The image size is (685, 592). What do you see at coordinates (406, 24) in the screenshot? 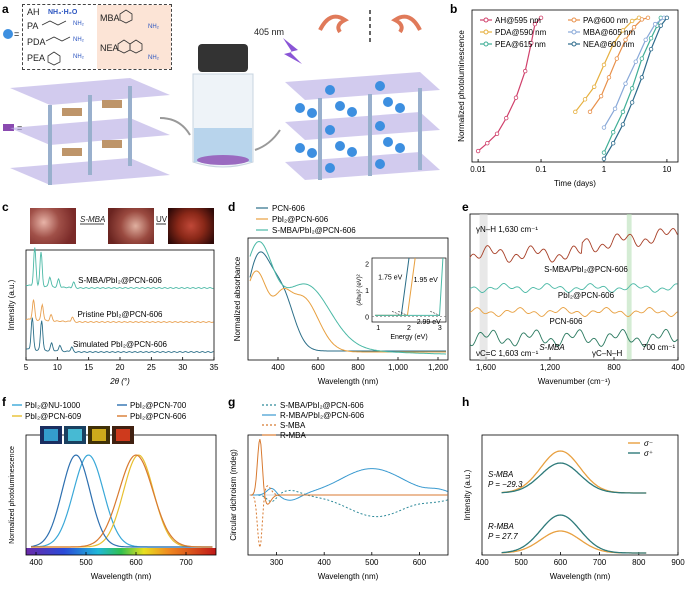
I see `cpl-right-icon` at bounding box center [406, 24].